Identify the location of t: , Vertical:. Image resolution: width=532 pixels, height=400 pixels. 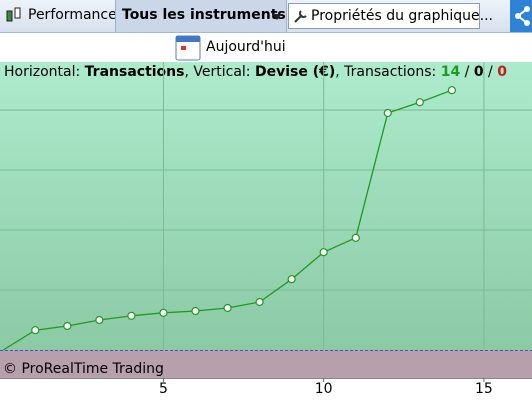
(219, 72).